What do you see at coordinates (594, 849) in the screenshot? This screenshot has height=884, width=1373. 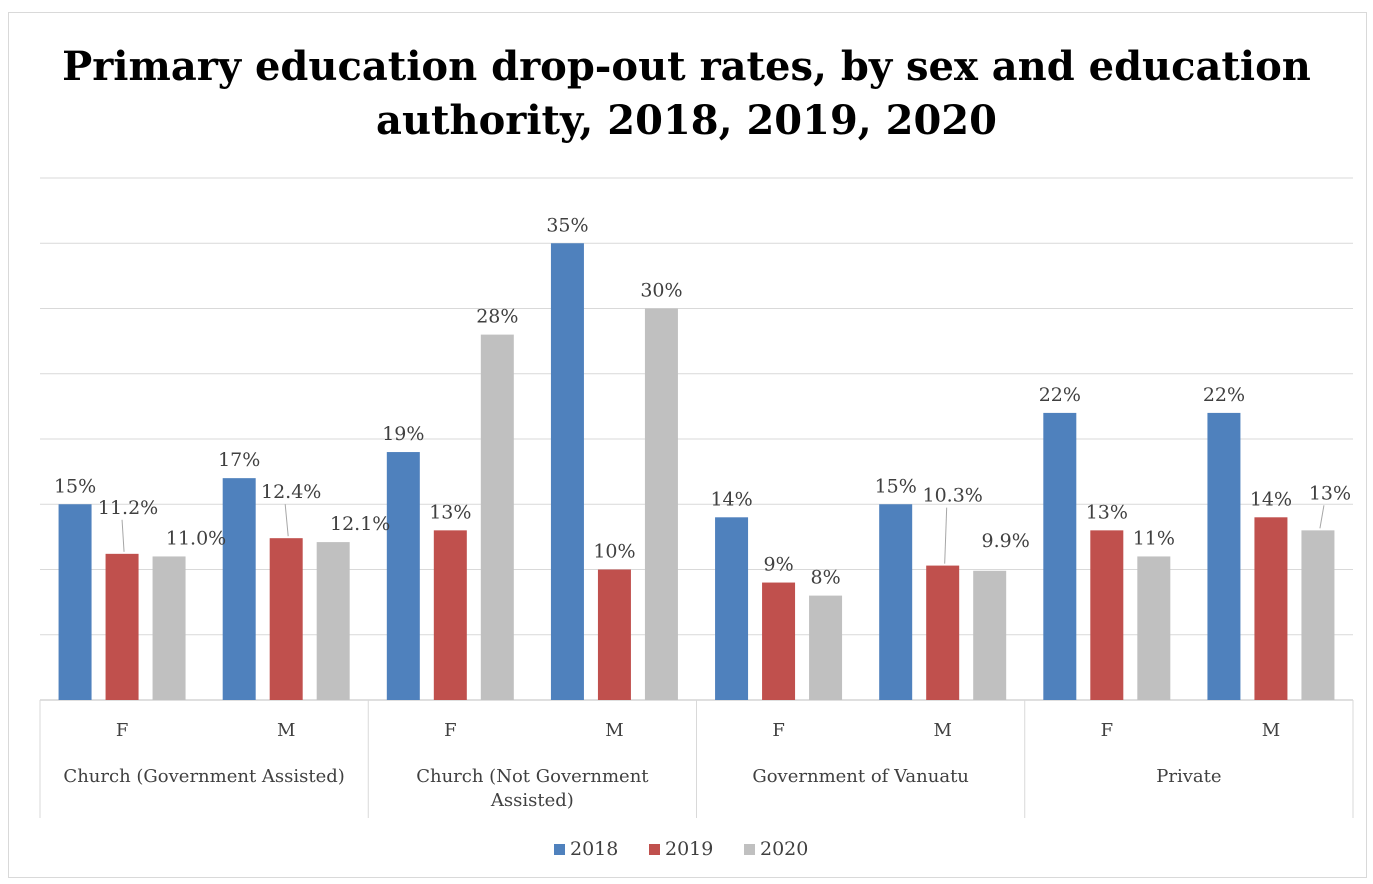 I see `legend-label-2018: 2018` at bounding box center [594, 849].